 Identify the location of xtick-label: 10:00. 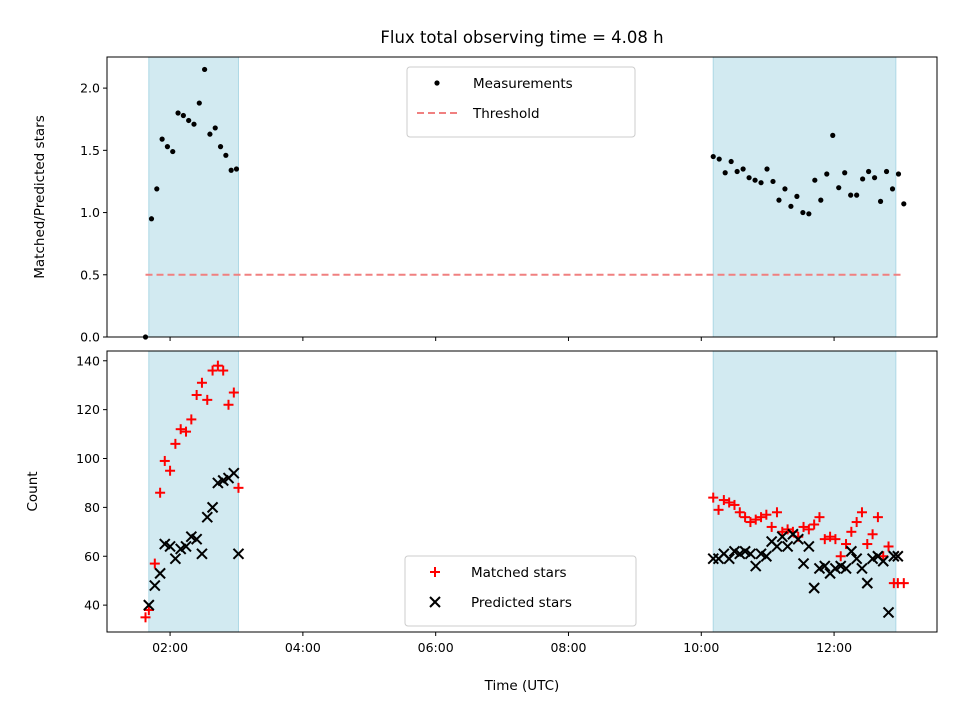
(701, 647).